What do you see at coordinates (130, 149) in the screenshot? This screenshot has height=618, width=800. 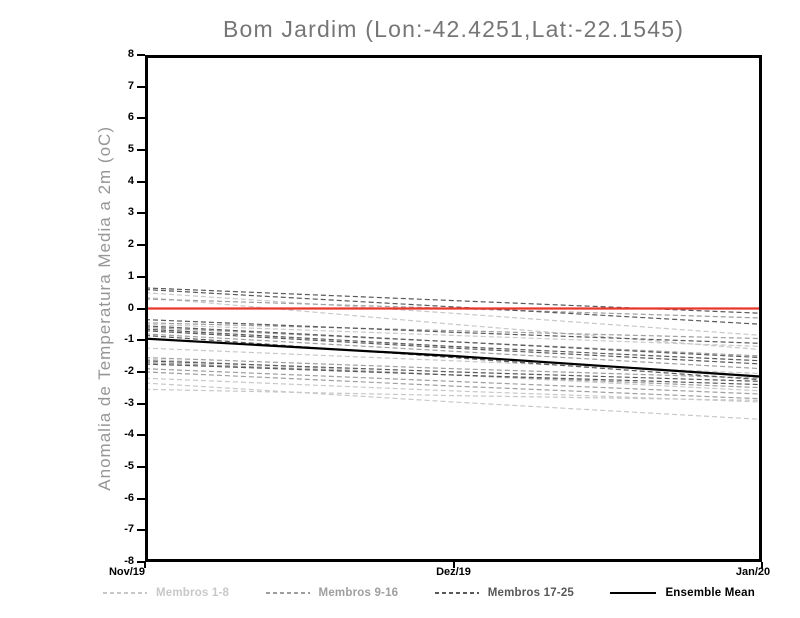 I see `y-tick-label: 5` at bounding box center [130, 149].